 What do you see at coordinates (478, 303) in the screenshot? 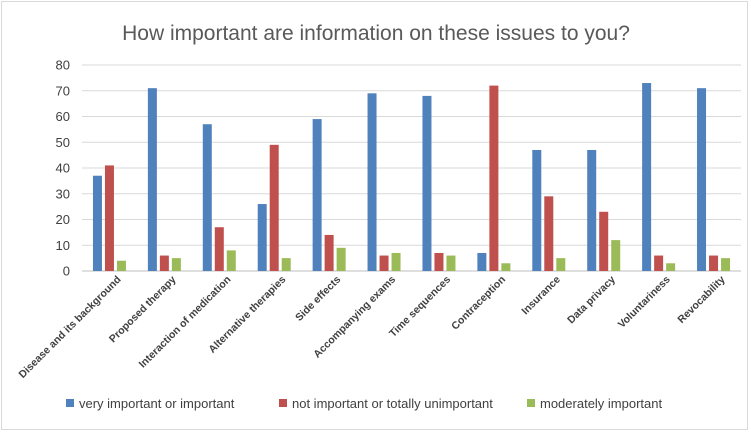
I see `x-category-label: Contraception` at bounding box center [478, 303].